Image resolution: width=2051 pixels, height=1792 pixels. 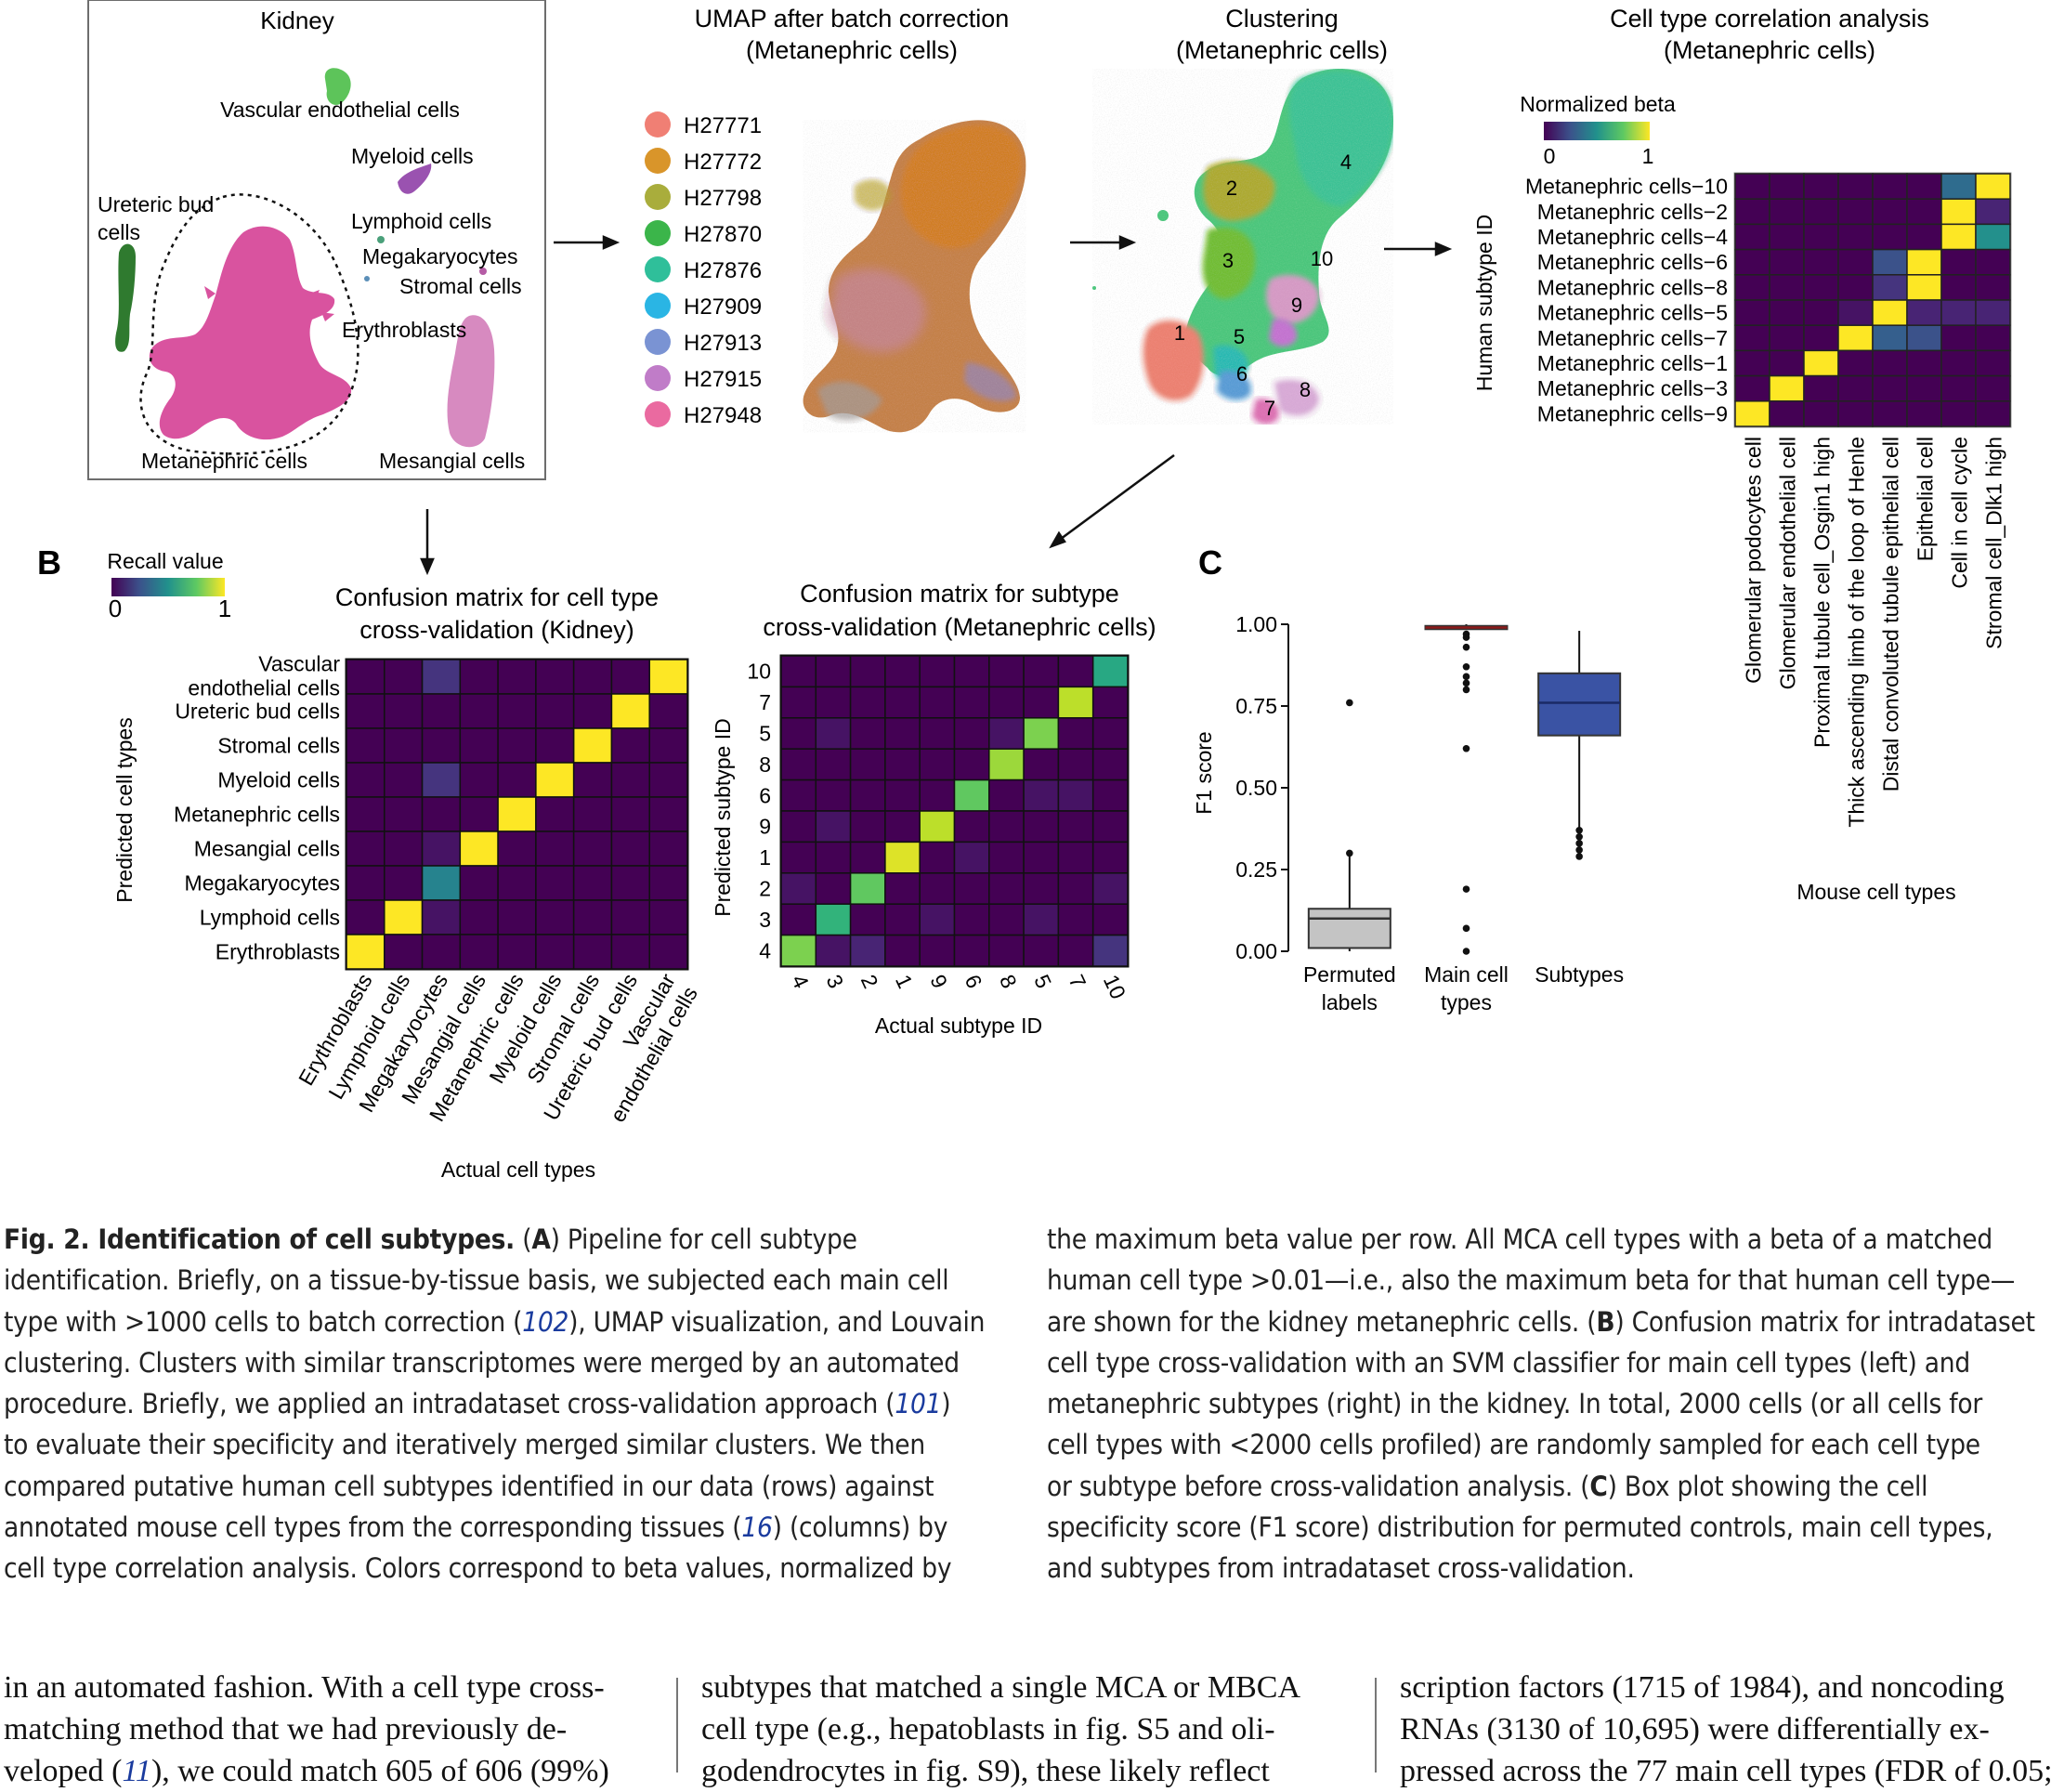 I want to click on cluster-label-4: 4, so click(x=1346, y=162).